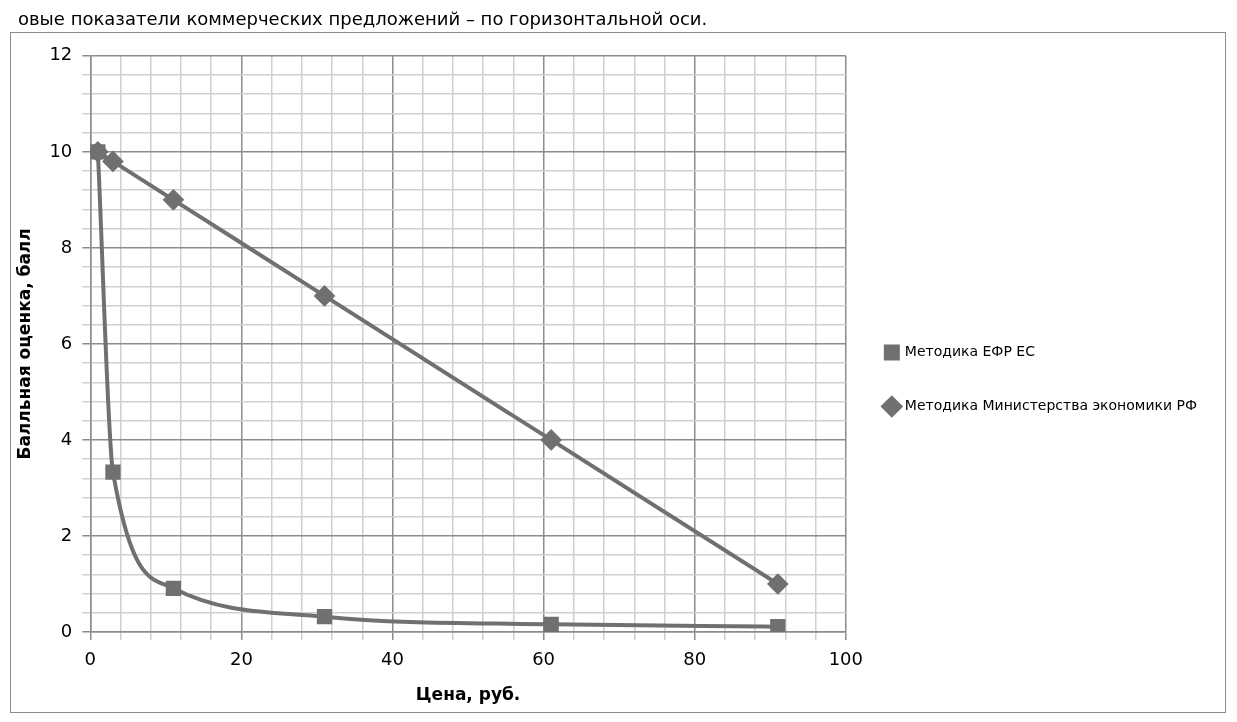 This screenshot has width=1237, height=722. What do you see at coordinates (392, 659) in the screenshot?
I see `x-tick-label: 40` at bounding box center [392, 659].